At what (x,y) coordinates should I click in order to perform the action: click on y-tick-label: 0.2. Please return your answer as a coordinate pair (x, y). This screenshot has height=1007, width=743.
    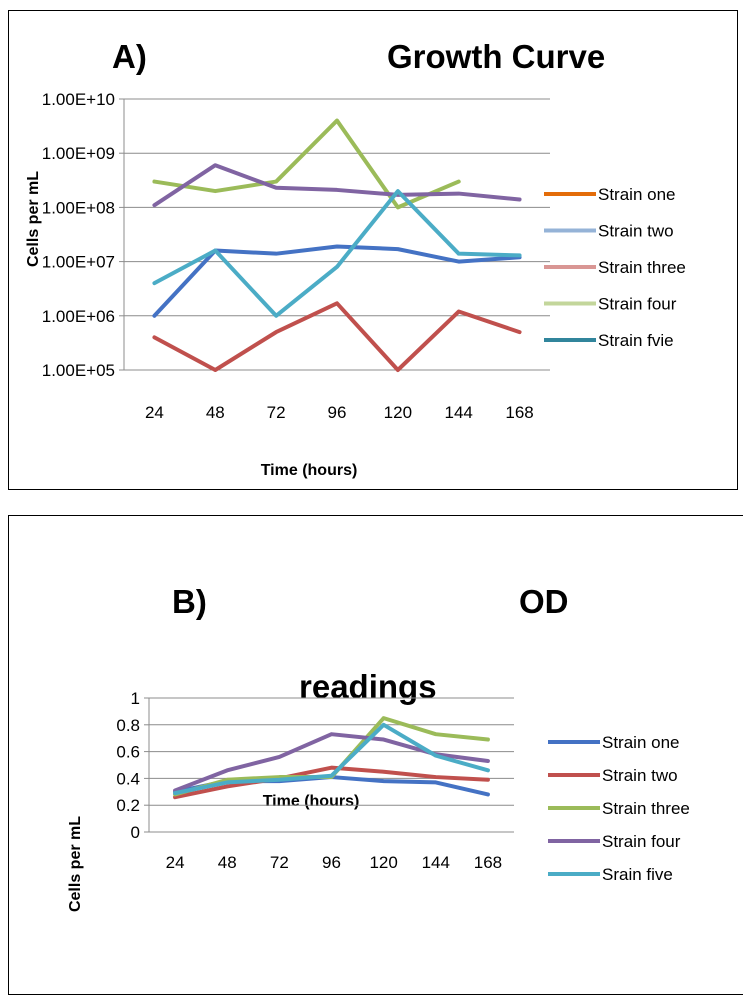
    Looking at the image, I should click on (128, 805).